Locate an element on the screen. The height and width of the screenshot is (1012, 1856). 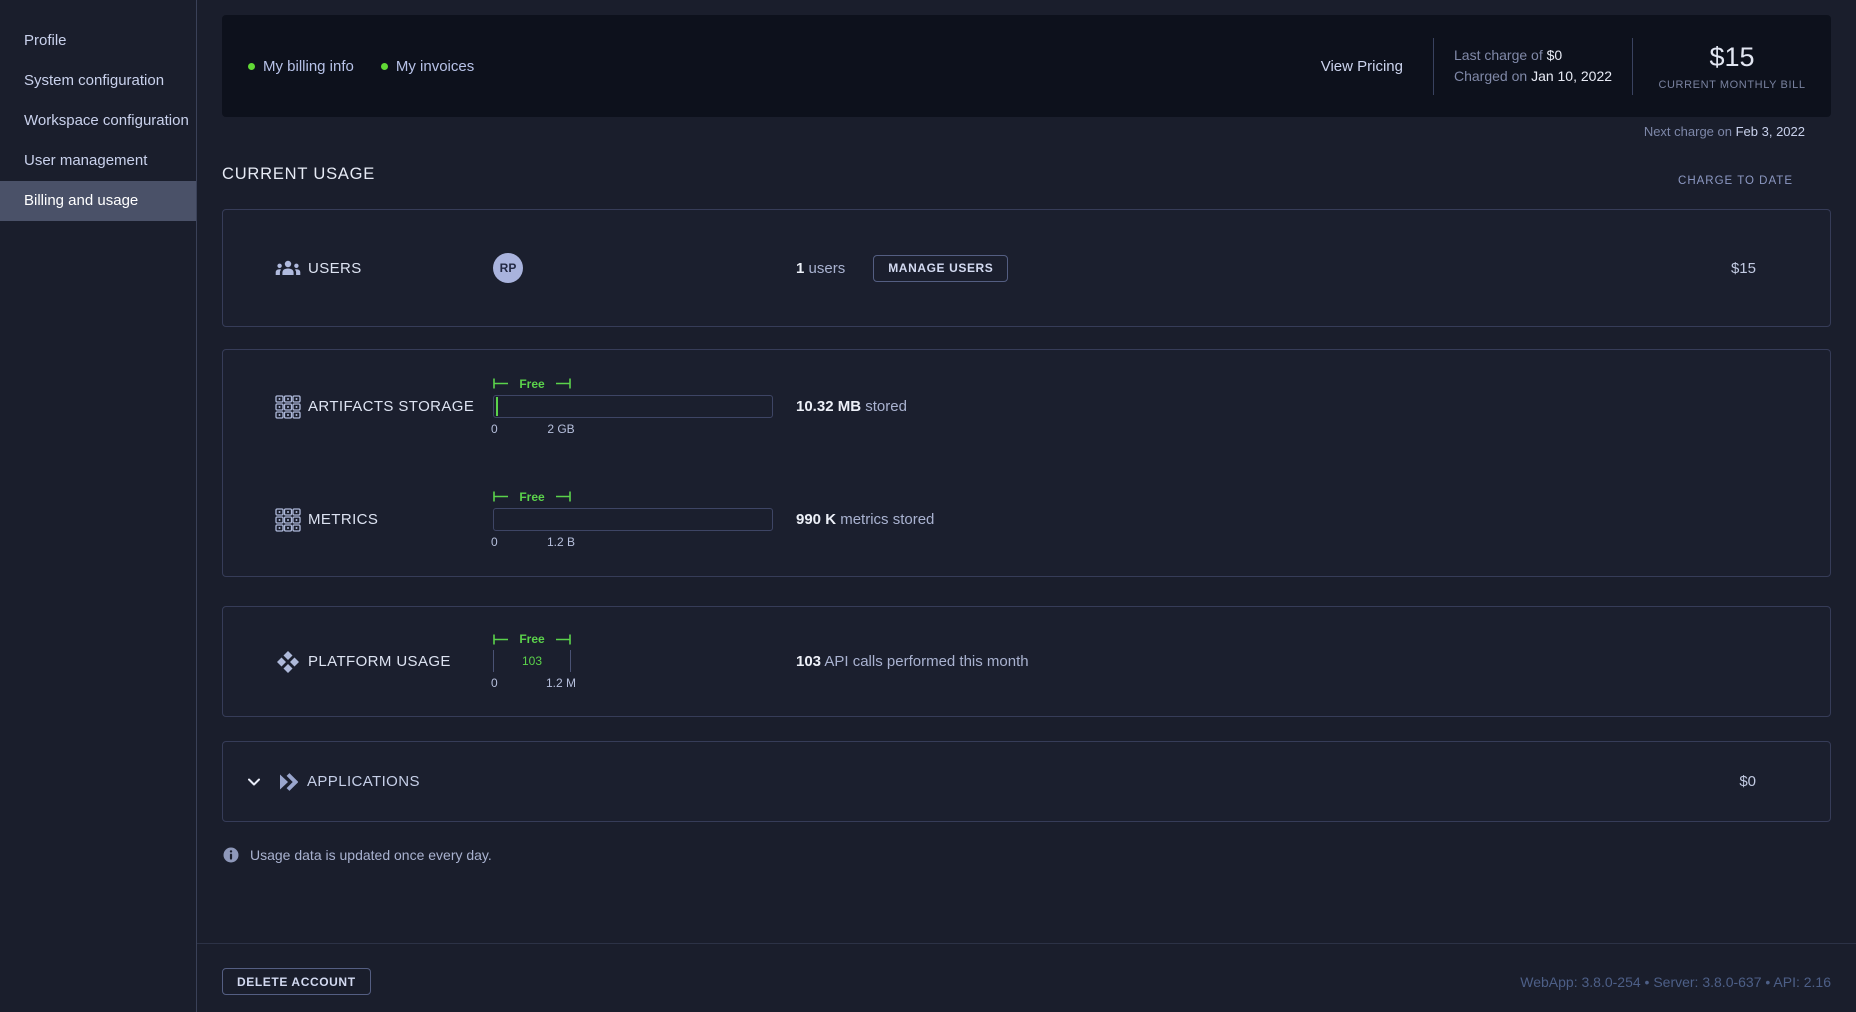
tab-my-invoices: My invoices is located at coordinates (427, 66).